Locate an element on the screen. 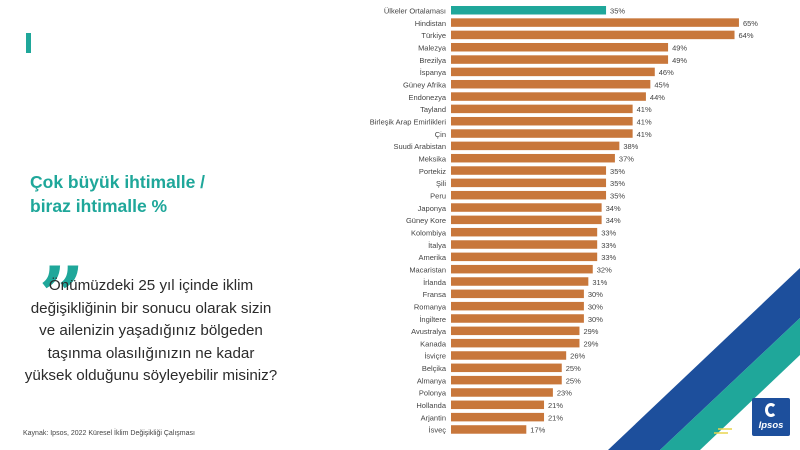  category-label: Peru is located at coordinates (438, 195).